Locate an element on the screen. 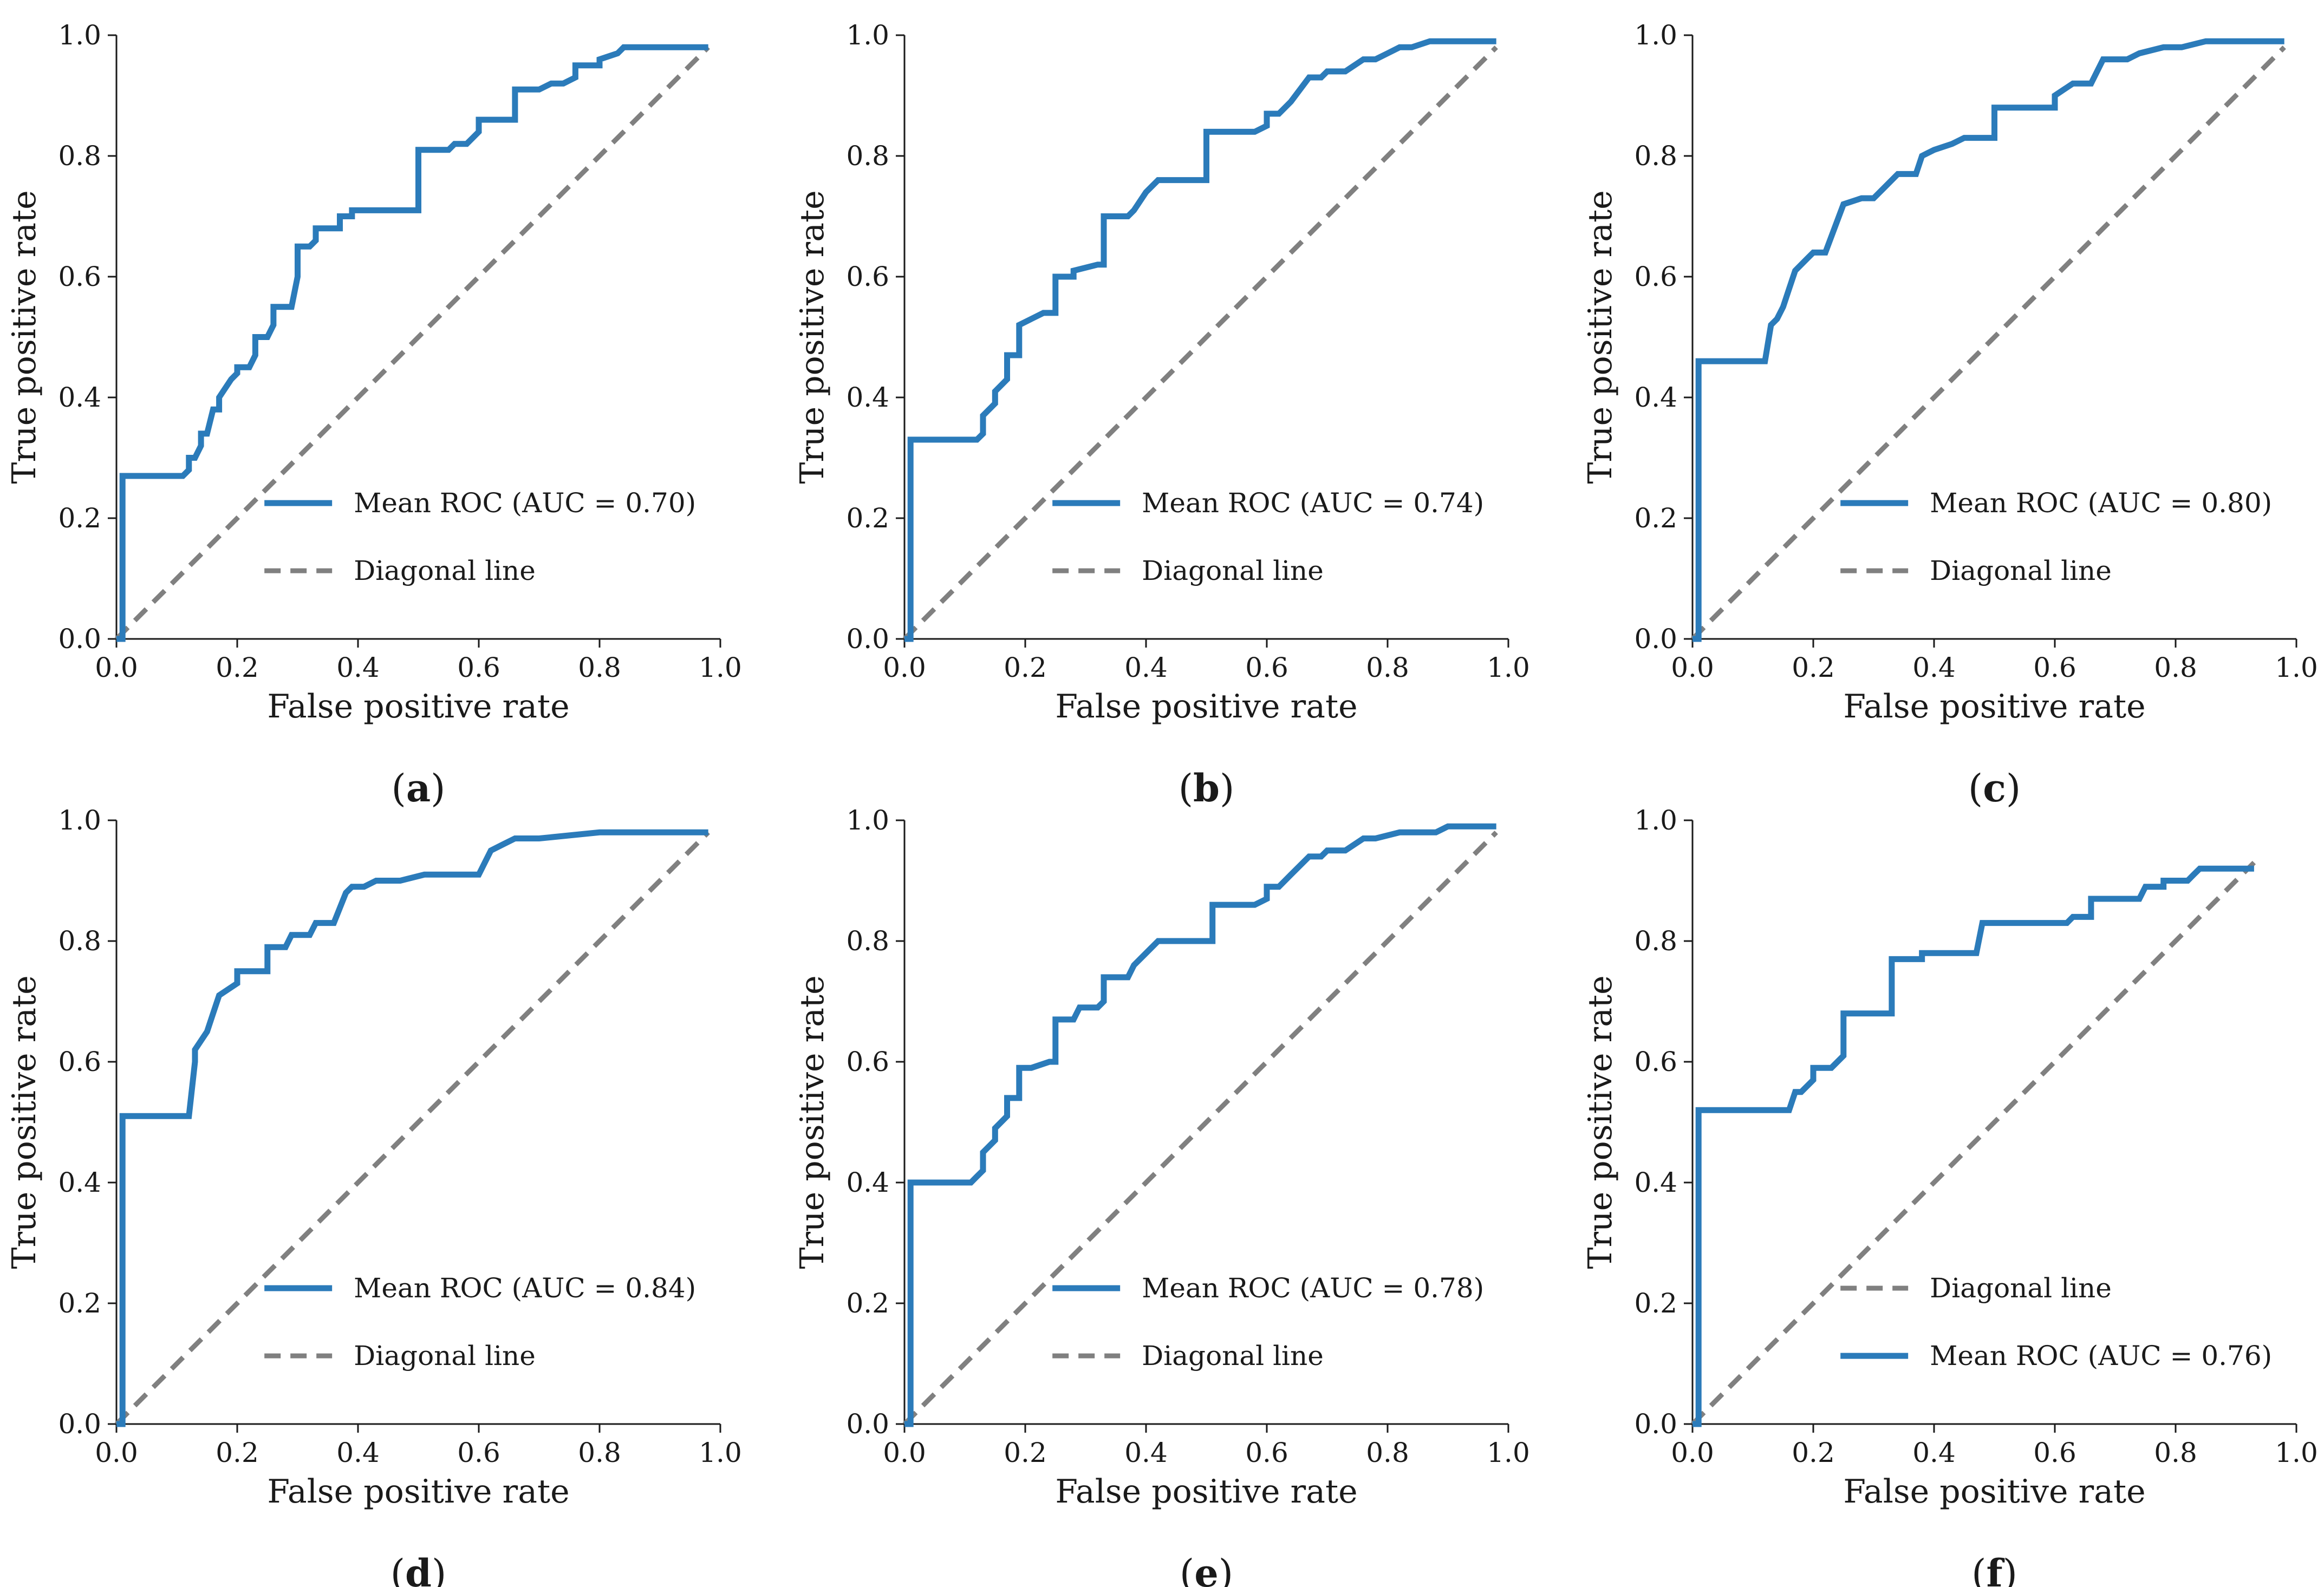 The height and width of the screenshot is (1587, 2324). panel-caption: (a) is located at coordinates (419, 788).